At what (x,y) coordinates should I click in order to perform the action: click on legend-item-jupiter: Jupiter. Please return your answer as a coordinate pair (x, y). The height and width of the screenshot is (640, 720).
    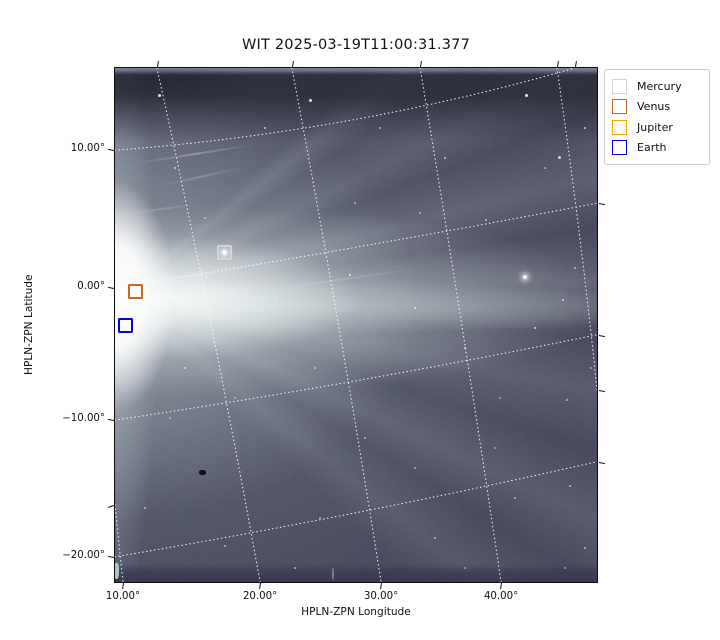
    Looking at the image, I should click on (656, 127).